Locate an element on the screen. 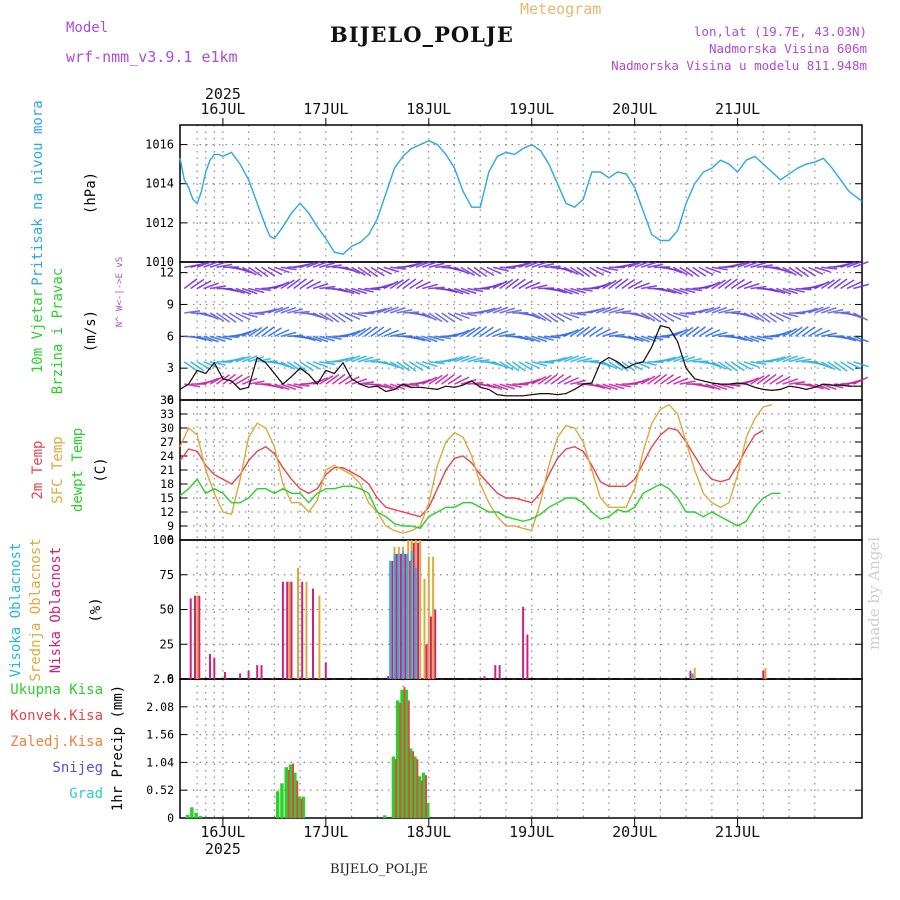  chart-subtitle: Meteogram is located at coordinates (561, 9).